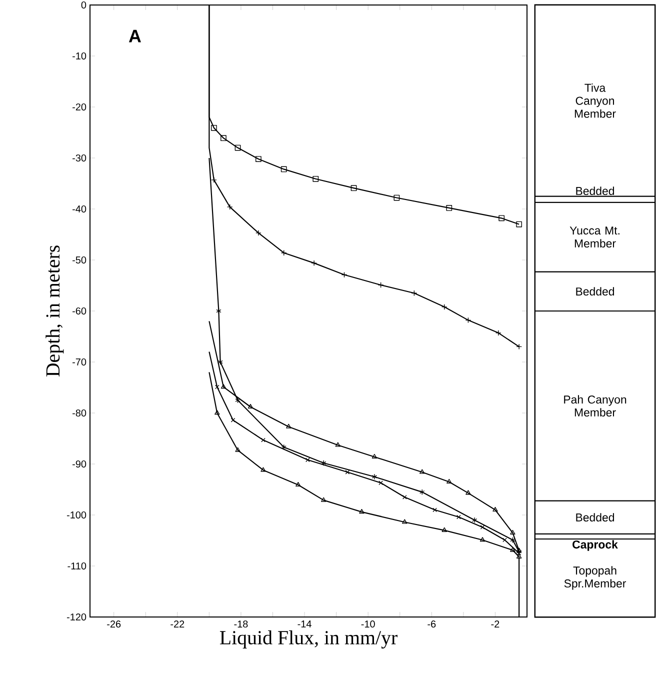 Image resolution: width=667 pixels, height=679 pixels. Describe the element at coordinates (595, 237) in the screenshot. I see `series-label: Yucca Mt. Member` at that location.